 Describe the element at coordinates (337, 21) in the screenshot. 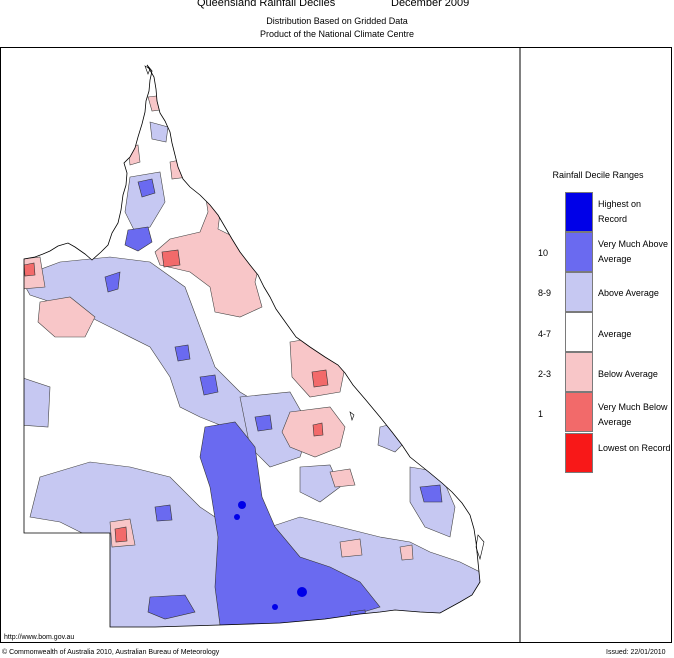

I see `map-subtitle-1: Distribution Based on Gridded Data` at that location.